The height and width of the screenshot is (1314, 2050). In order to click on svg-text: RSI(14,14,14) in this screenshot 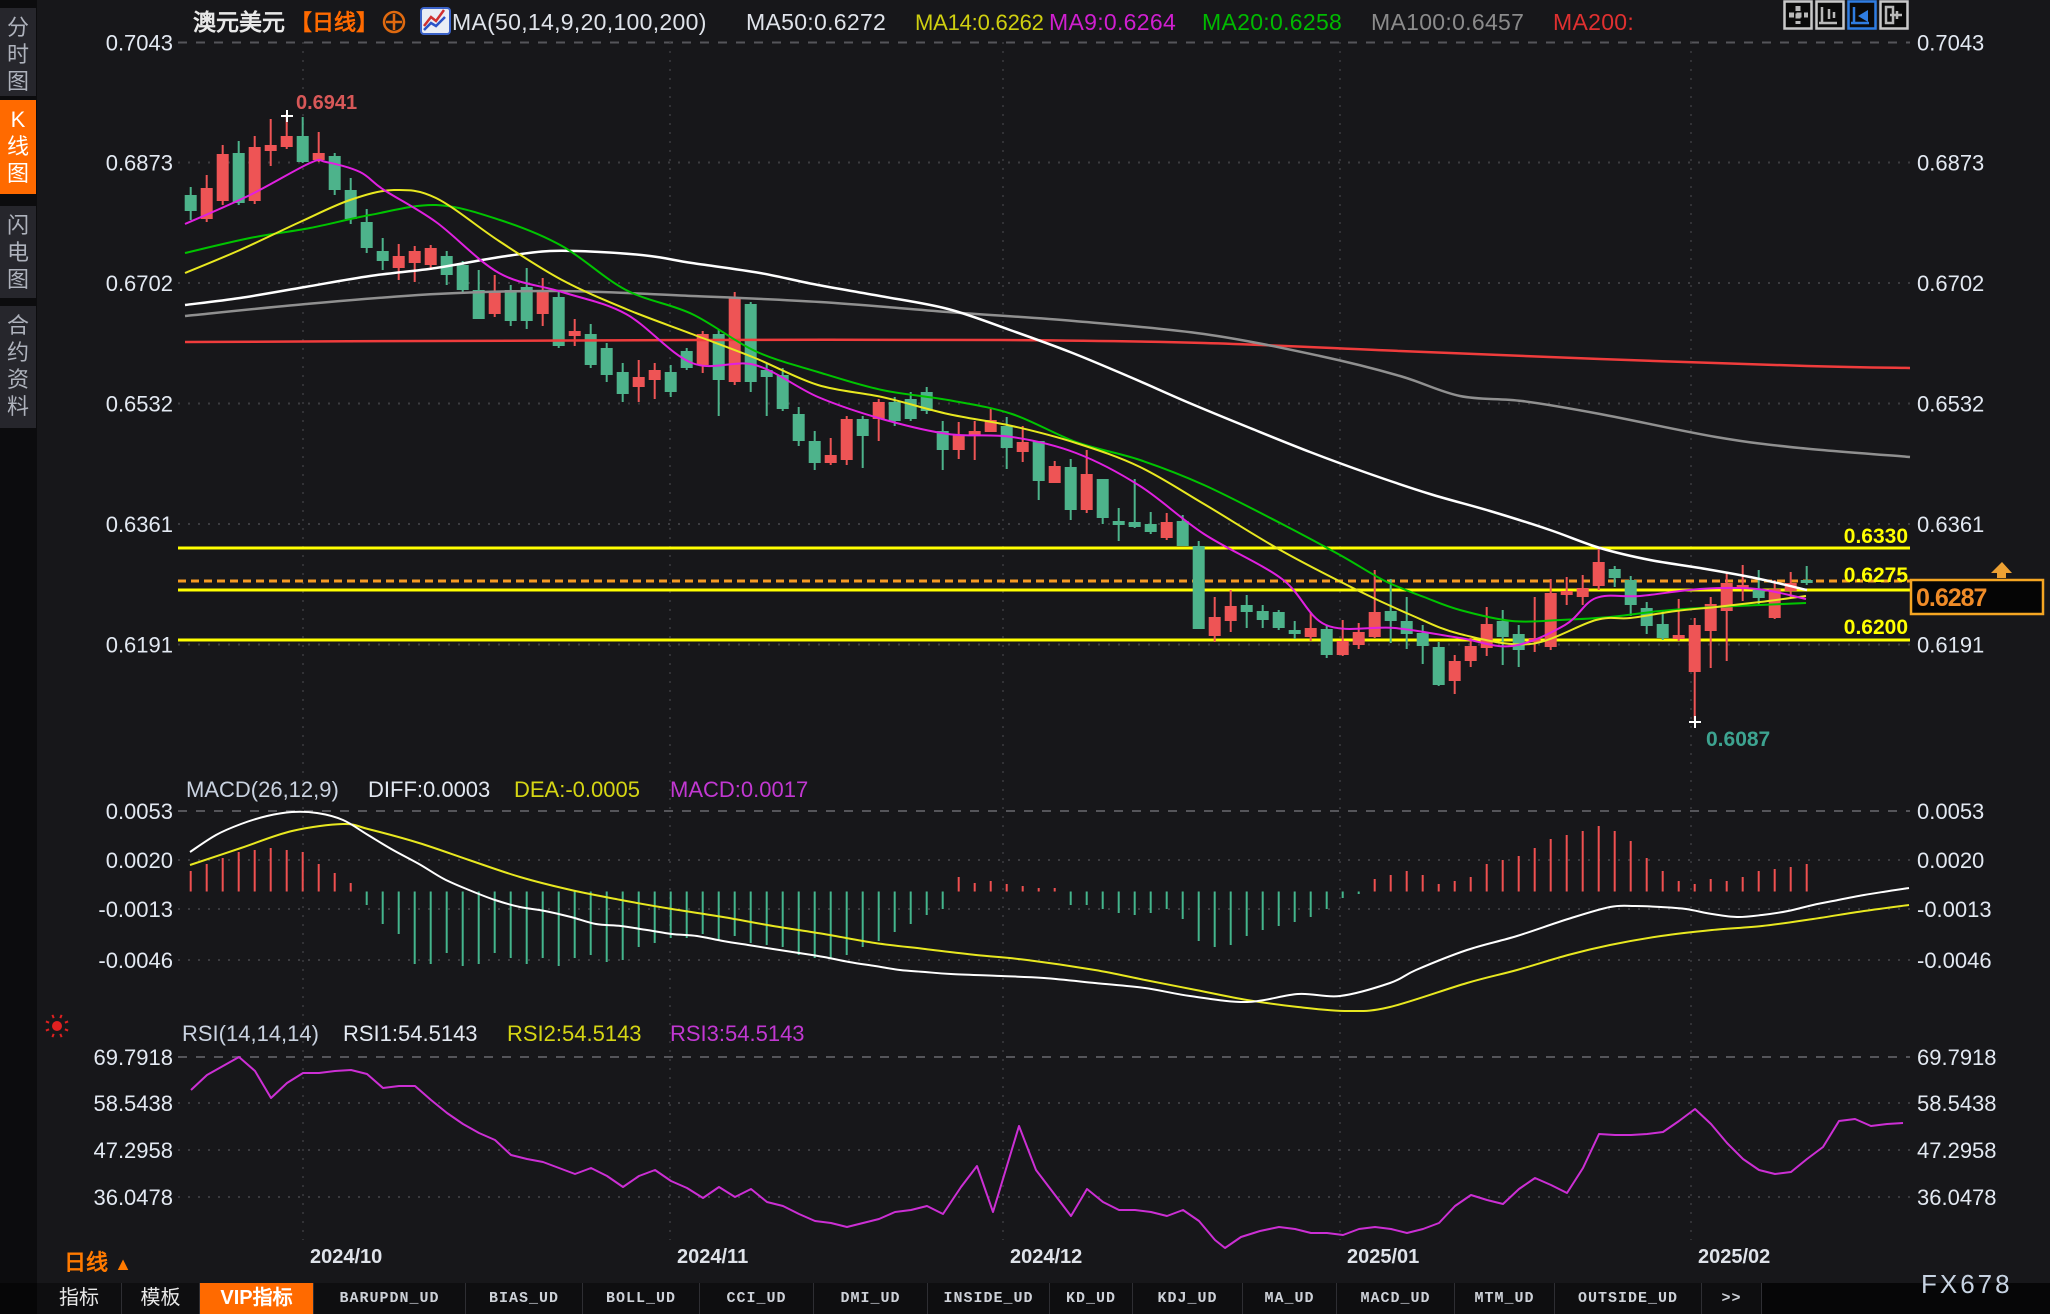, I will do `click(250, 1033)`.